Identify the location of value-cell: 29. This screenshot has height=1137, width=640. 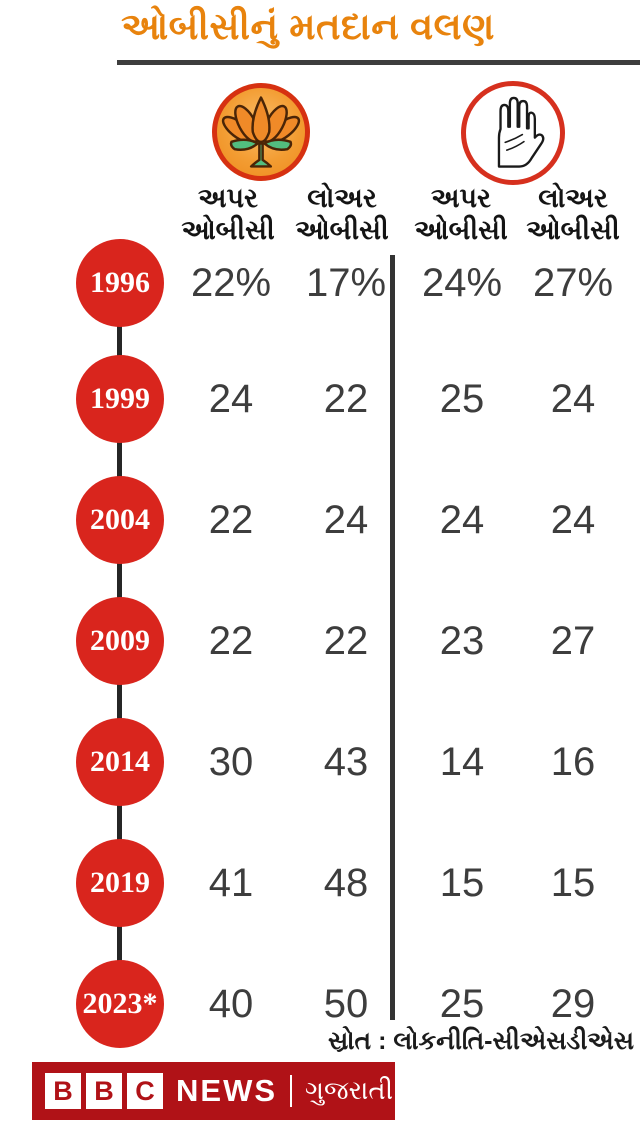
(573, 1004).